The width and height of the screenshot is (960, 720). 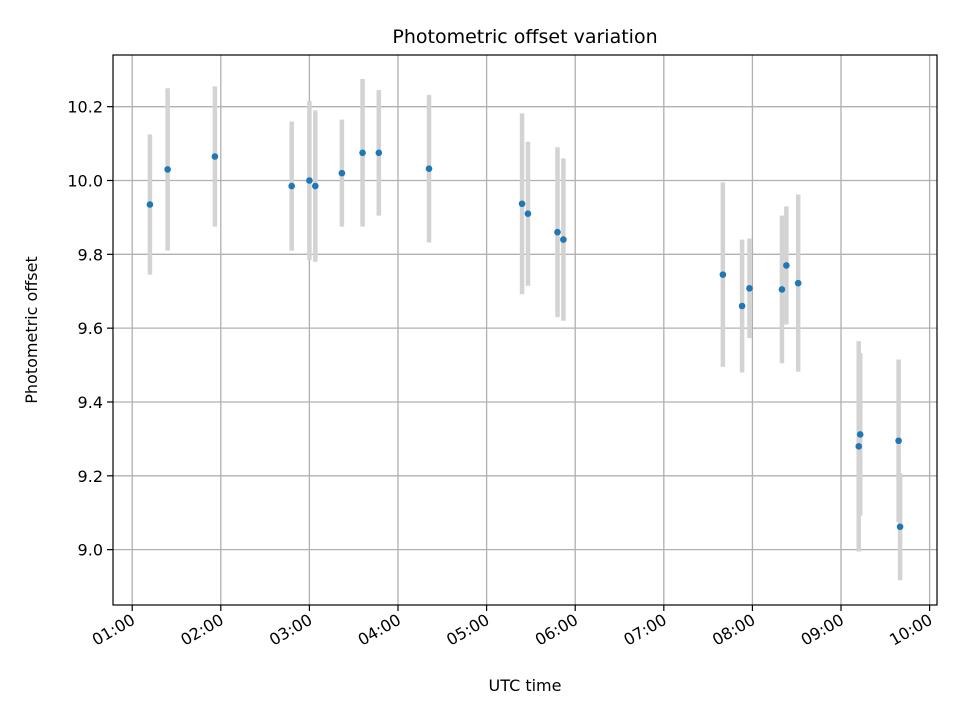 What do you see at coordinates (31, 330) in the screenshot?
I see `y-axis-label: Photometric offset` at bounding box center [31, 330].